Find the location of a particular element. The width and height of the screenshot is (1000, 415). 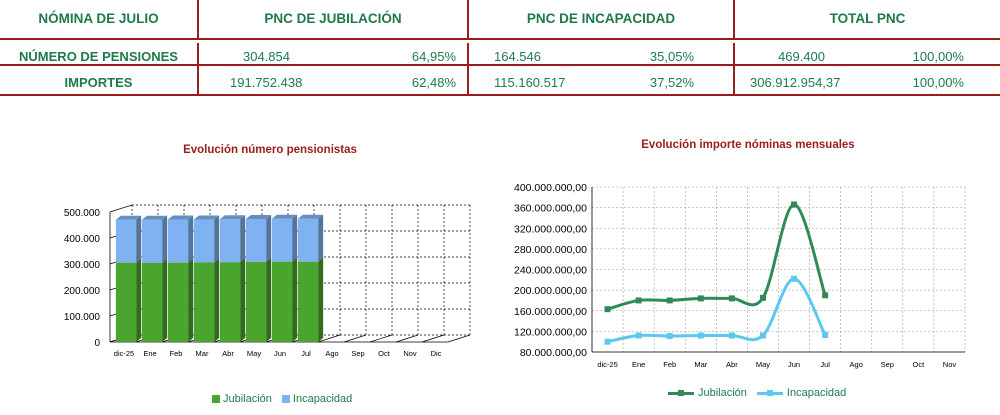

y-tick-label: 80.000.000,00 is located at coordinates (553, 353).